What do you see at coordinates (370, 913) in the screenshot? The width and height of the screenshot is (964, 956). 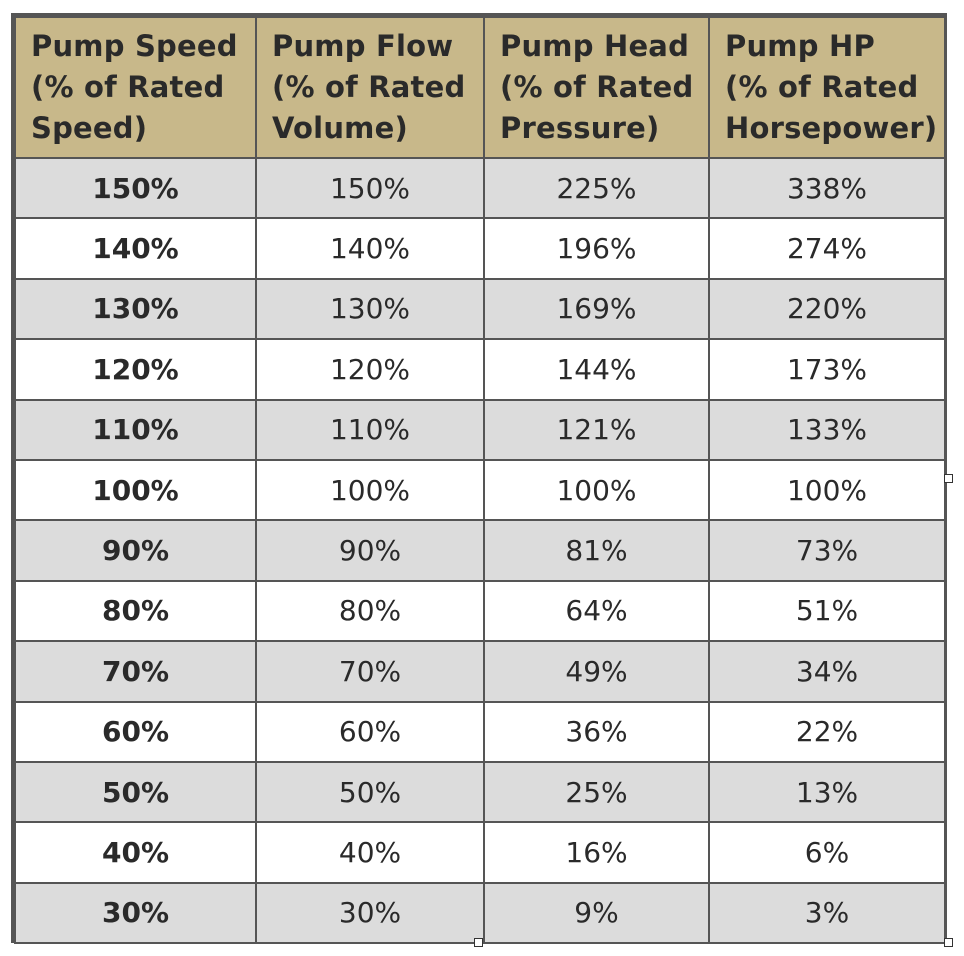 I see `flow-cell: 30%` at bounding box center [370, 913].